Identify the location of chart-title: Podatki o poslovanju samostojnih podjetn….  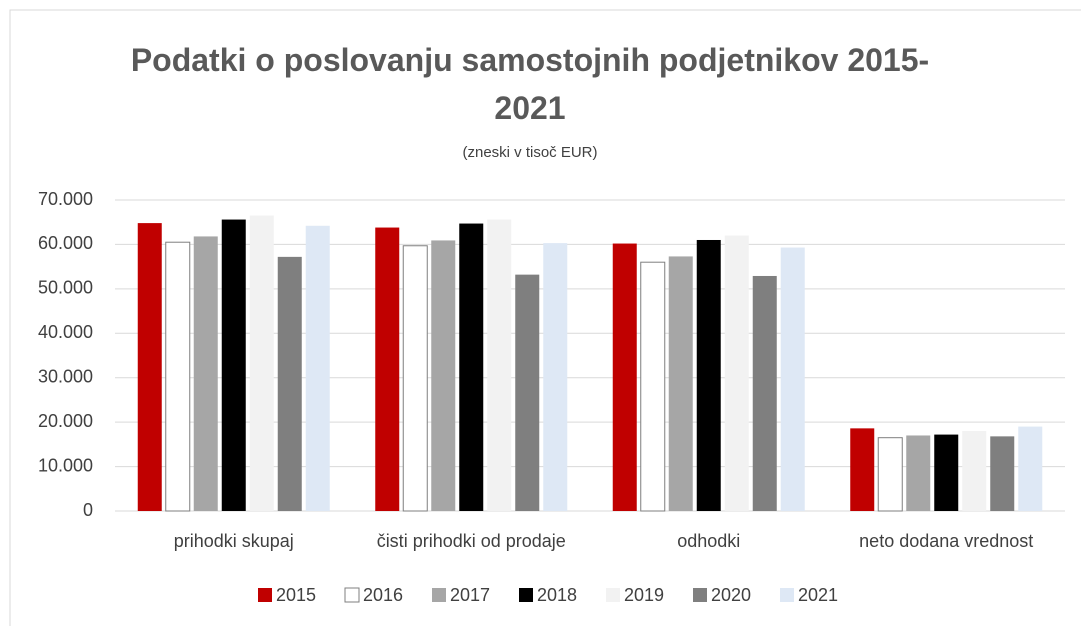
(530, 84).